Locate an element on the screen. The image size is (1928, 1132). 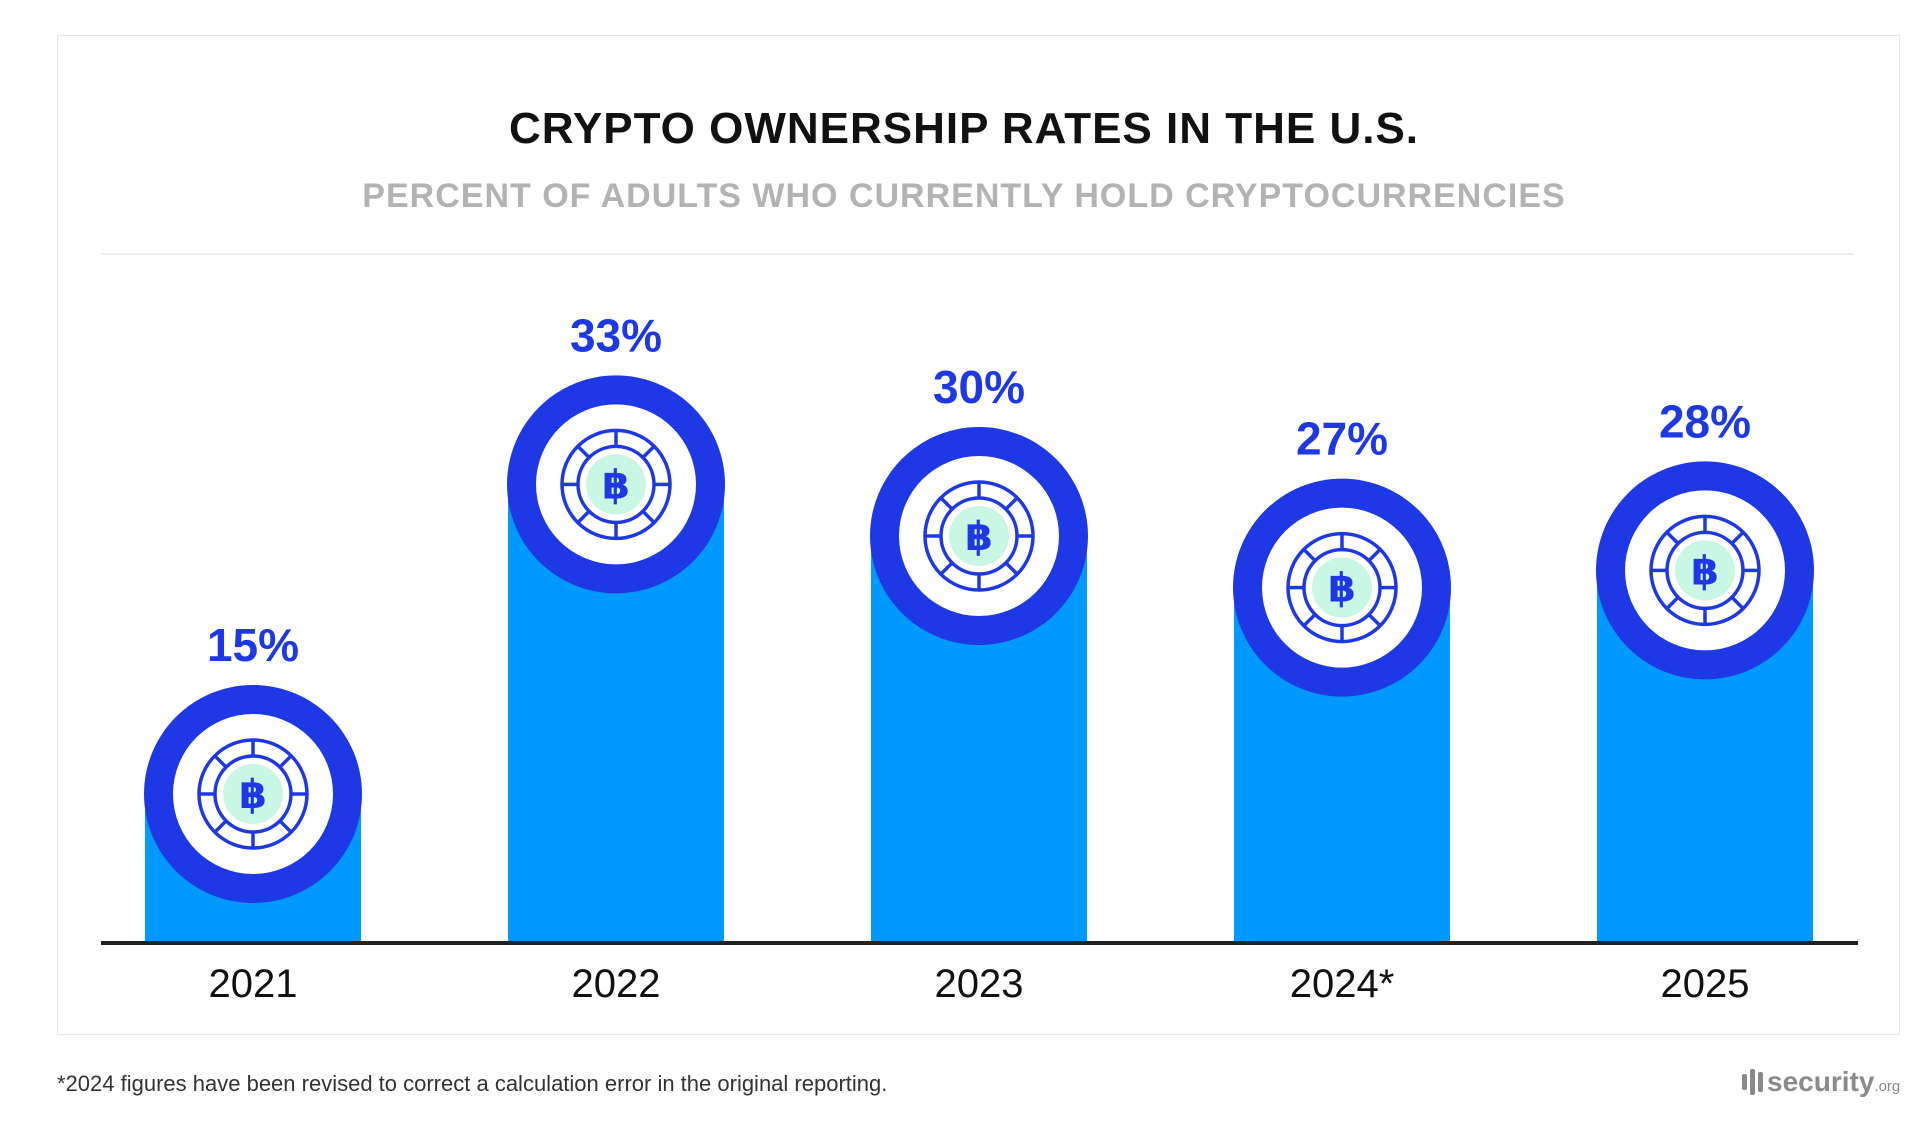
chart-title: CRYPTO OWNERSHIP RATES IN THE U.S. is located at coordinates (964, 128).